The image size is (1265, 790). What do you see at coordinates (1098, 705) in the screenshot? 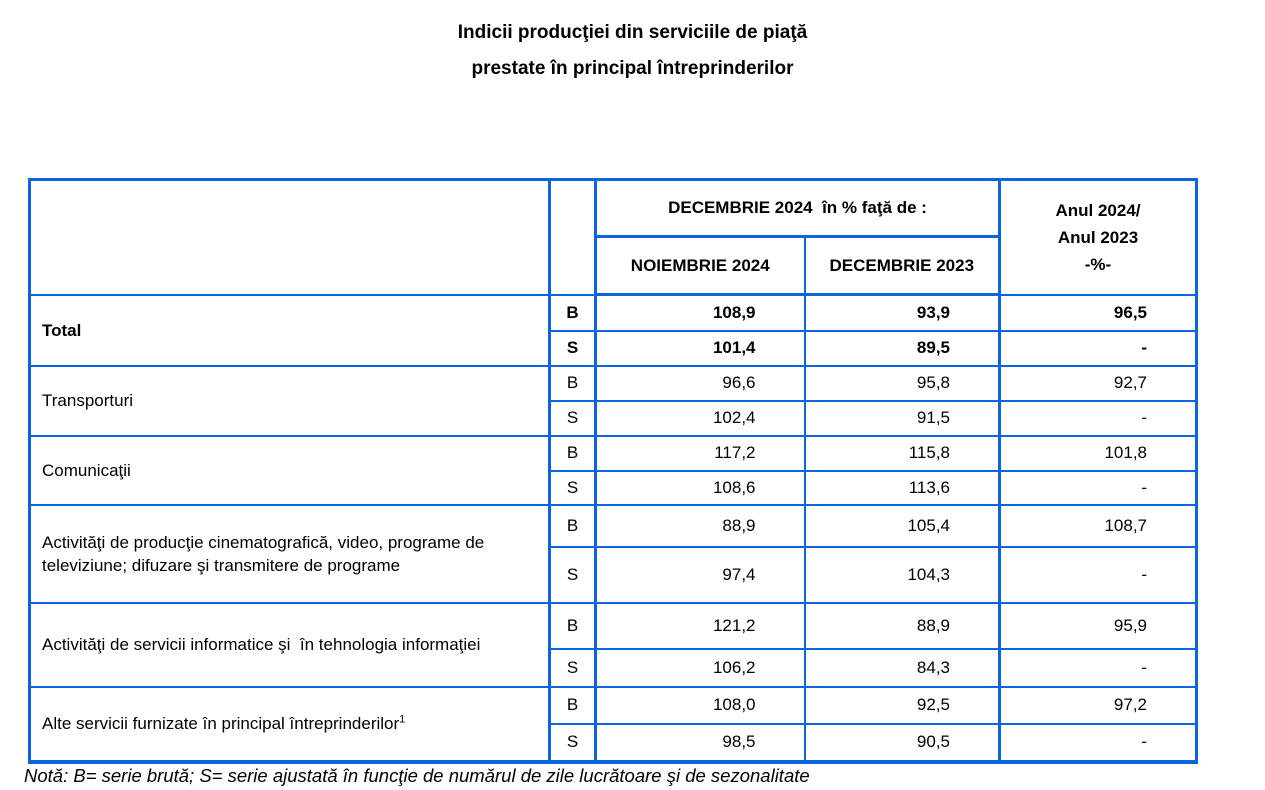
I see `value-cell-annual: 97,2` at bounding box center [1098, 705].